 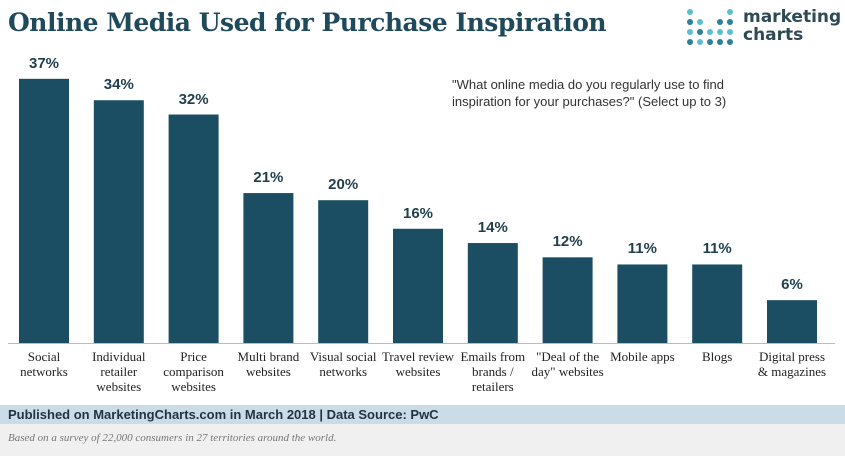 What do you see at coordinates (268, 364) in the screenshot?
I see `x-tick-label: Multi brand websites` at bounding box center [268, 364].